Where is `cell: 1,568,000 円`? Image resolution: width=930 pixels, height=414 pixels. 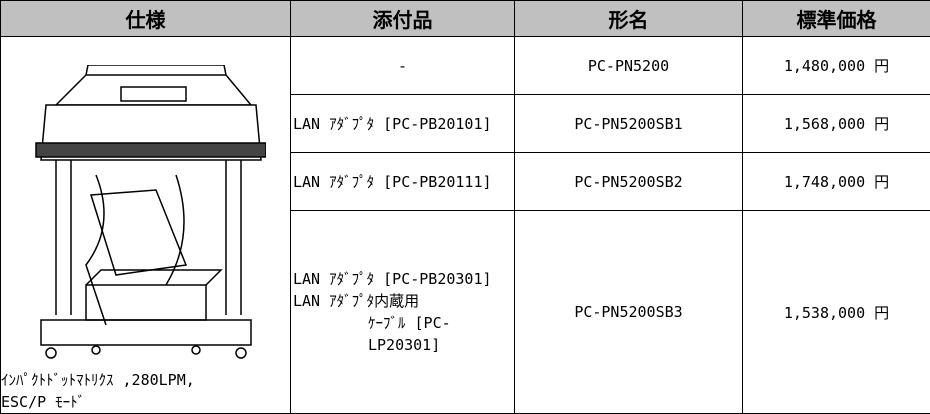
cell: 1,568,000 円 is located at coordinates (836, 123).